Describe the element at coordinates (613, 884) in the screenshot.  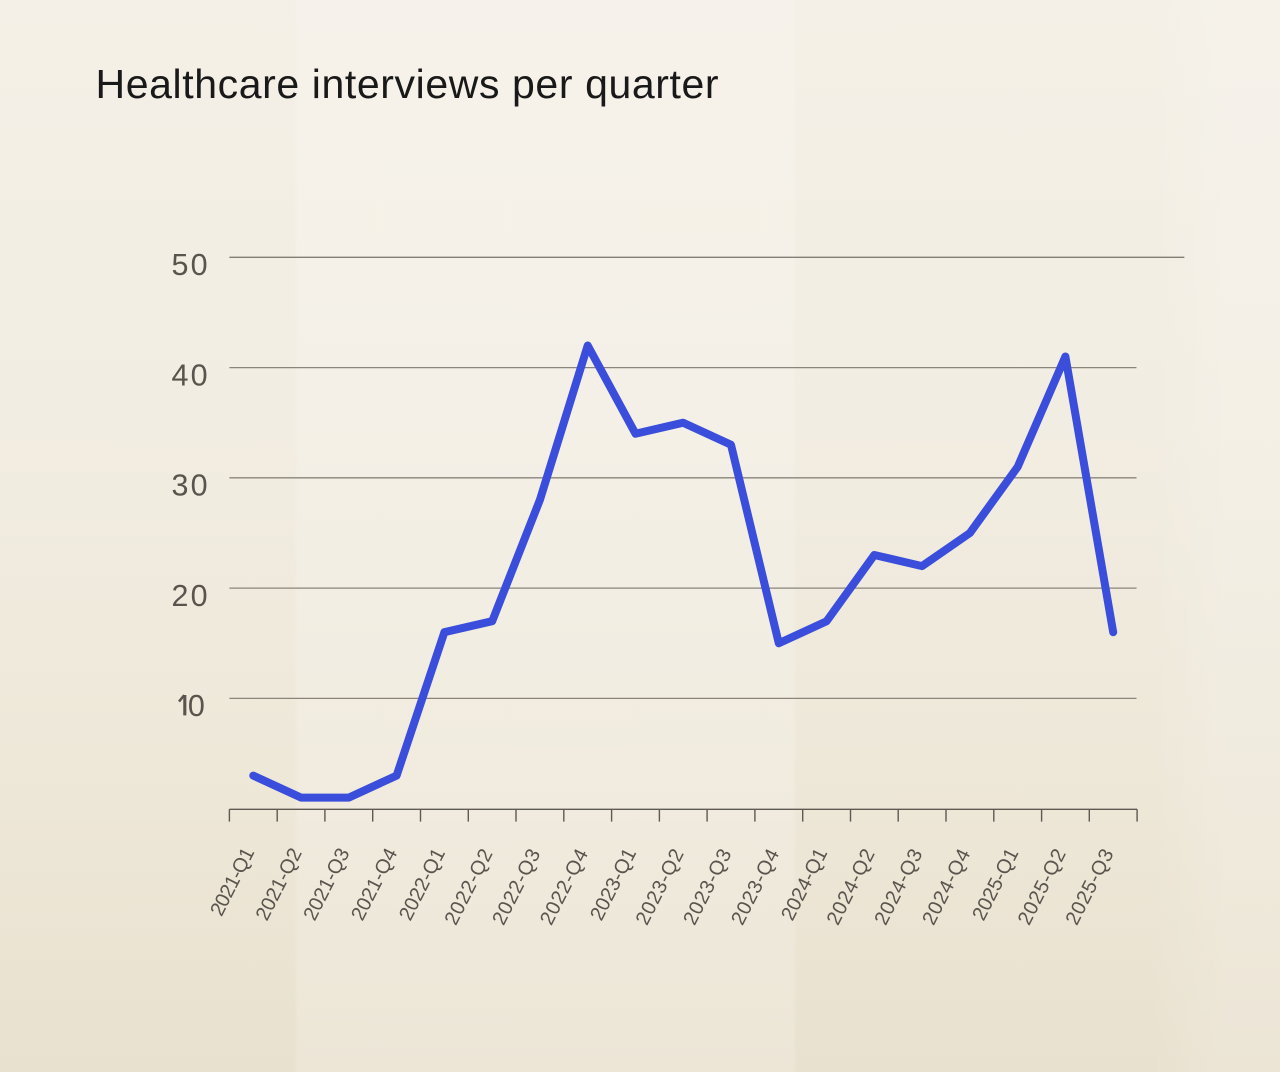
I see `svg-text: 2023-Q1` at that location.